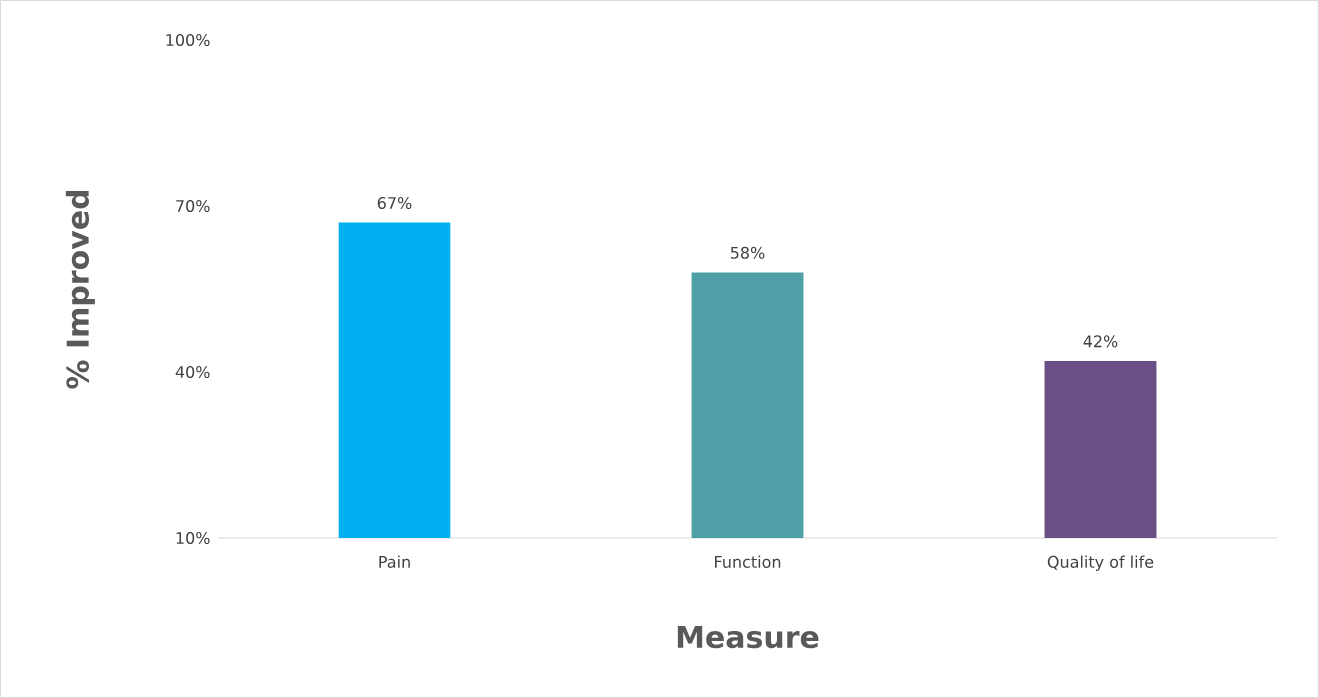 The image size is (1319, 698). Describe the element at coordinates (747, 252) in the screenshot. I see `data-label: 58%` at that location.